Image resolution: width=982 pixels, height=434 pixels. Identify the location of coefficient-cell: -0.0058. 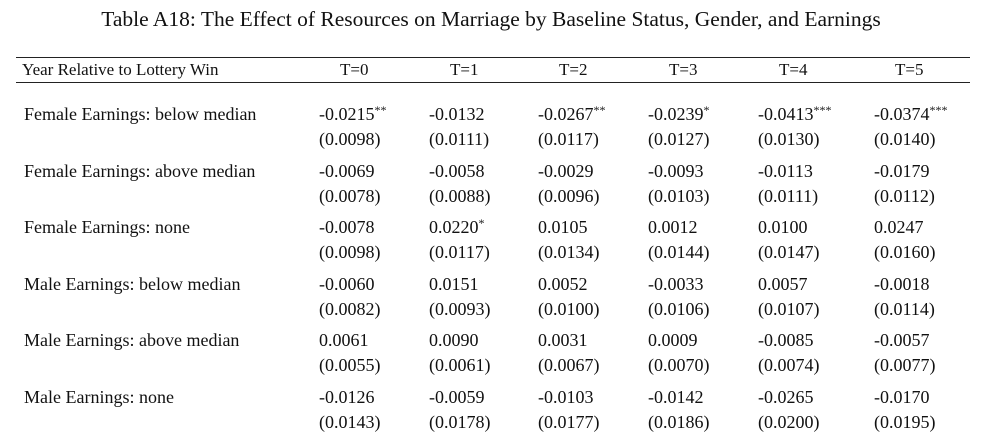
(457, 171).